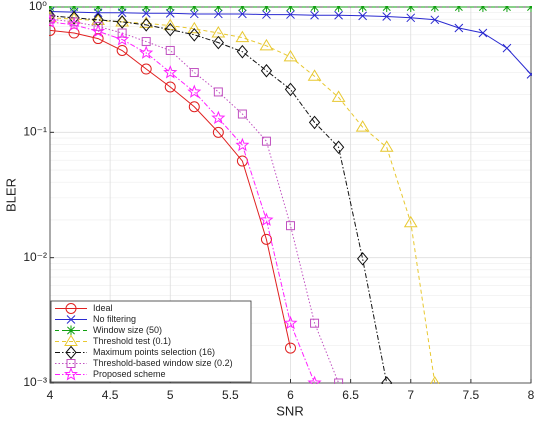 This screenshot has height=423, width=537. Describe the element at coordinates (471, 395) in the screenshot. I see `x-tick-label: 7.5` at that location.